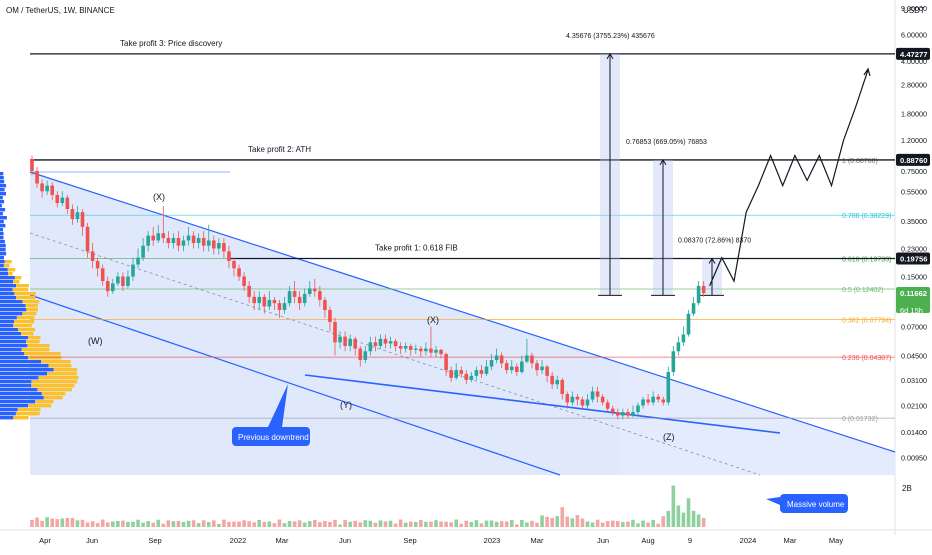 Image resolution: width=932 pixels, height=555 pixels. Describe the element at coordinates (60, 10) in the screenshot. I see `symbol-title: OM / TetherUS, 1W, BINANCE` at that location.